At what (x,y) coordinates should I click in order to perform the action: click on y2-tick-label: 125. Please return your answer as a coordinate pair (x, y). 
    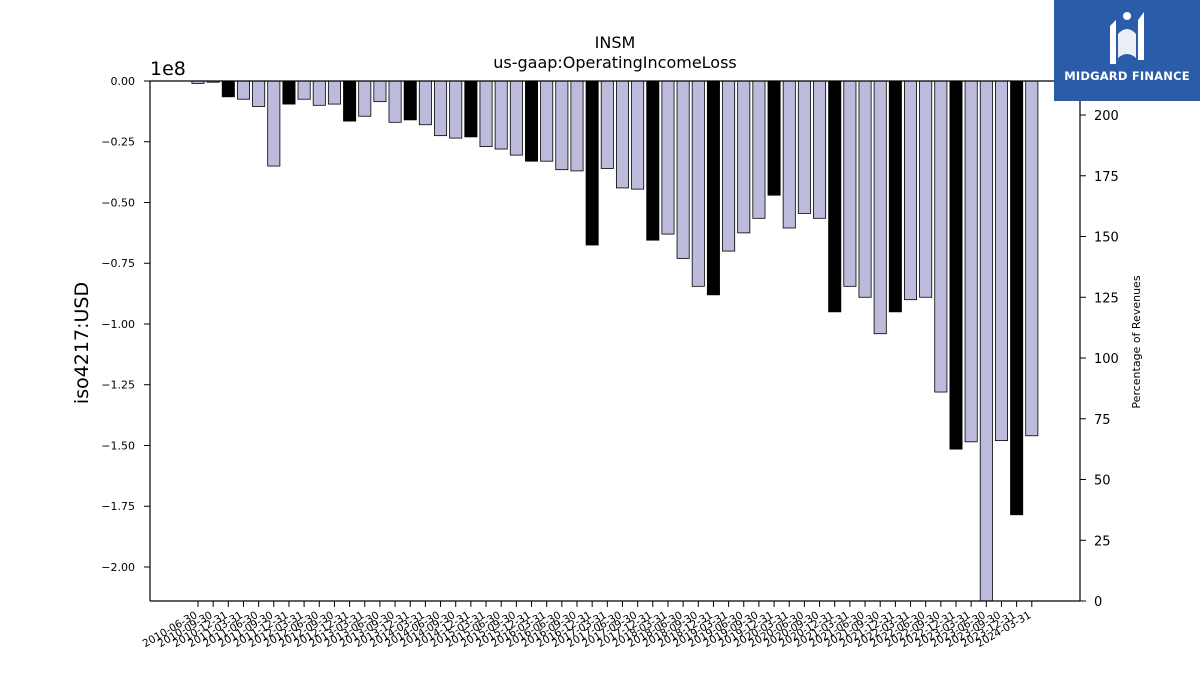
    Looking at the image, I should click on (1106, 298).